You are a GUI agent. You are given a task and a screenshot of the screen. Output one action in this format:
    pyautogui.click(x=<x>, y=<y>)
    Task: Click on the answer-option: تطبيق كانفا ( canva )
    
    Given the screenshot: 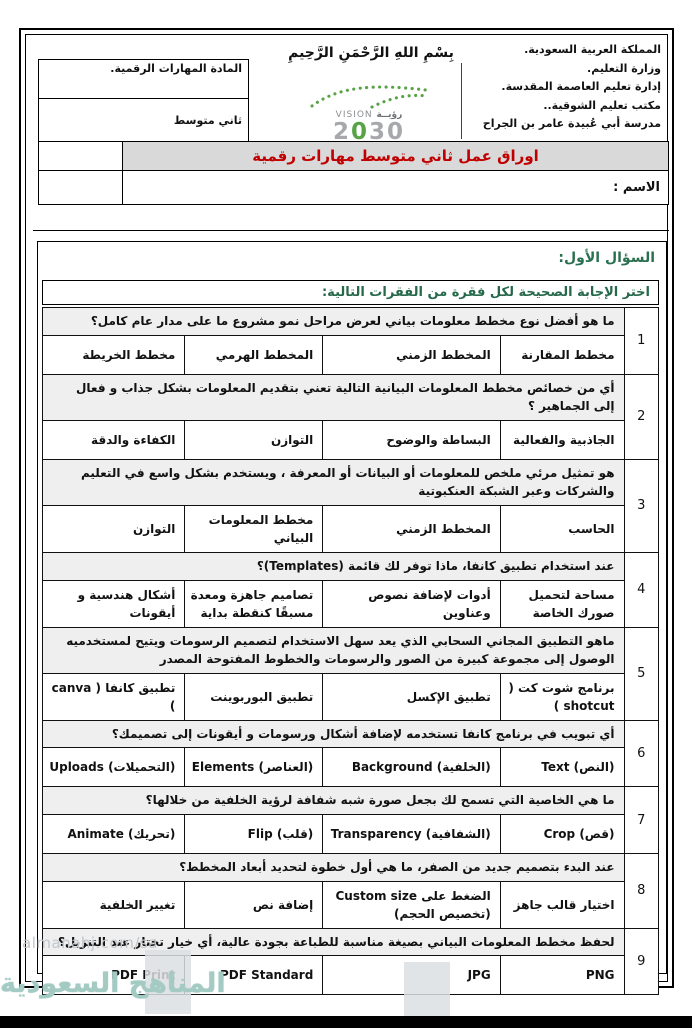 What is the action you would take?
    pyautogui.click(x=113, y=696)
    